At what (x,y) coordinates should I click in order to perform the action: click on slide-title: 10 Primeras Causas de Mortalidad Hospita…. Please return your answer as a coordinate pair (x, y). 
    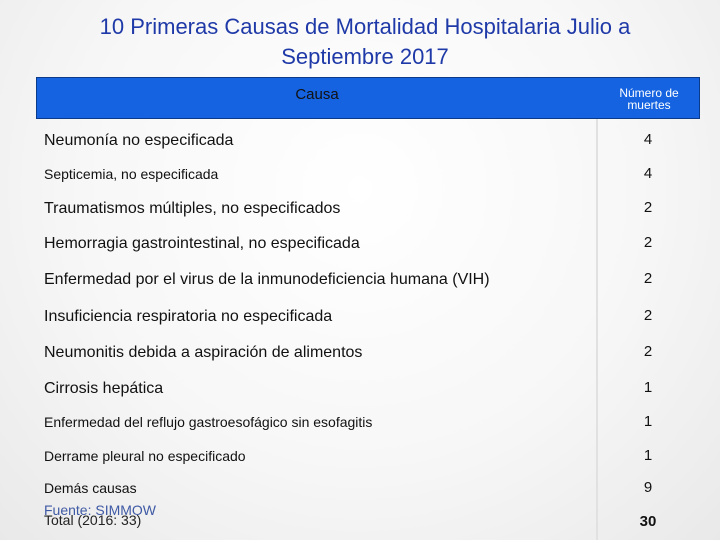
    Looking at the image, I should click on (365, 42).